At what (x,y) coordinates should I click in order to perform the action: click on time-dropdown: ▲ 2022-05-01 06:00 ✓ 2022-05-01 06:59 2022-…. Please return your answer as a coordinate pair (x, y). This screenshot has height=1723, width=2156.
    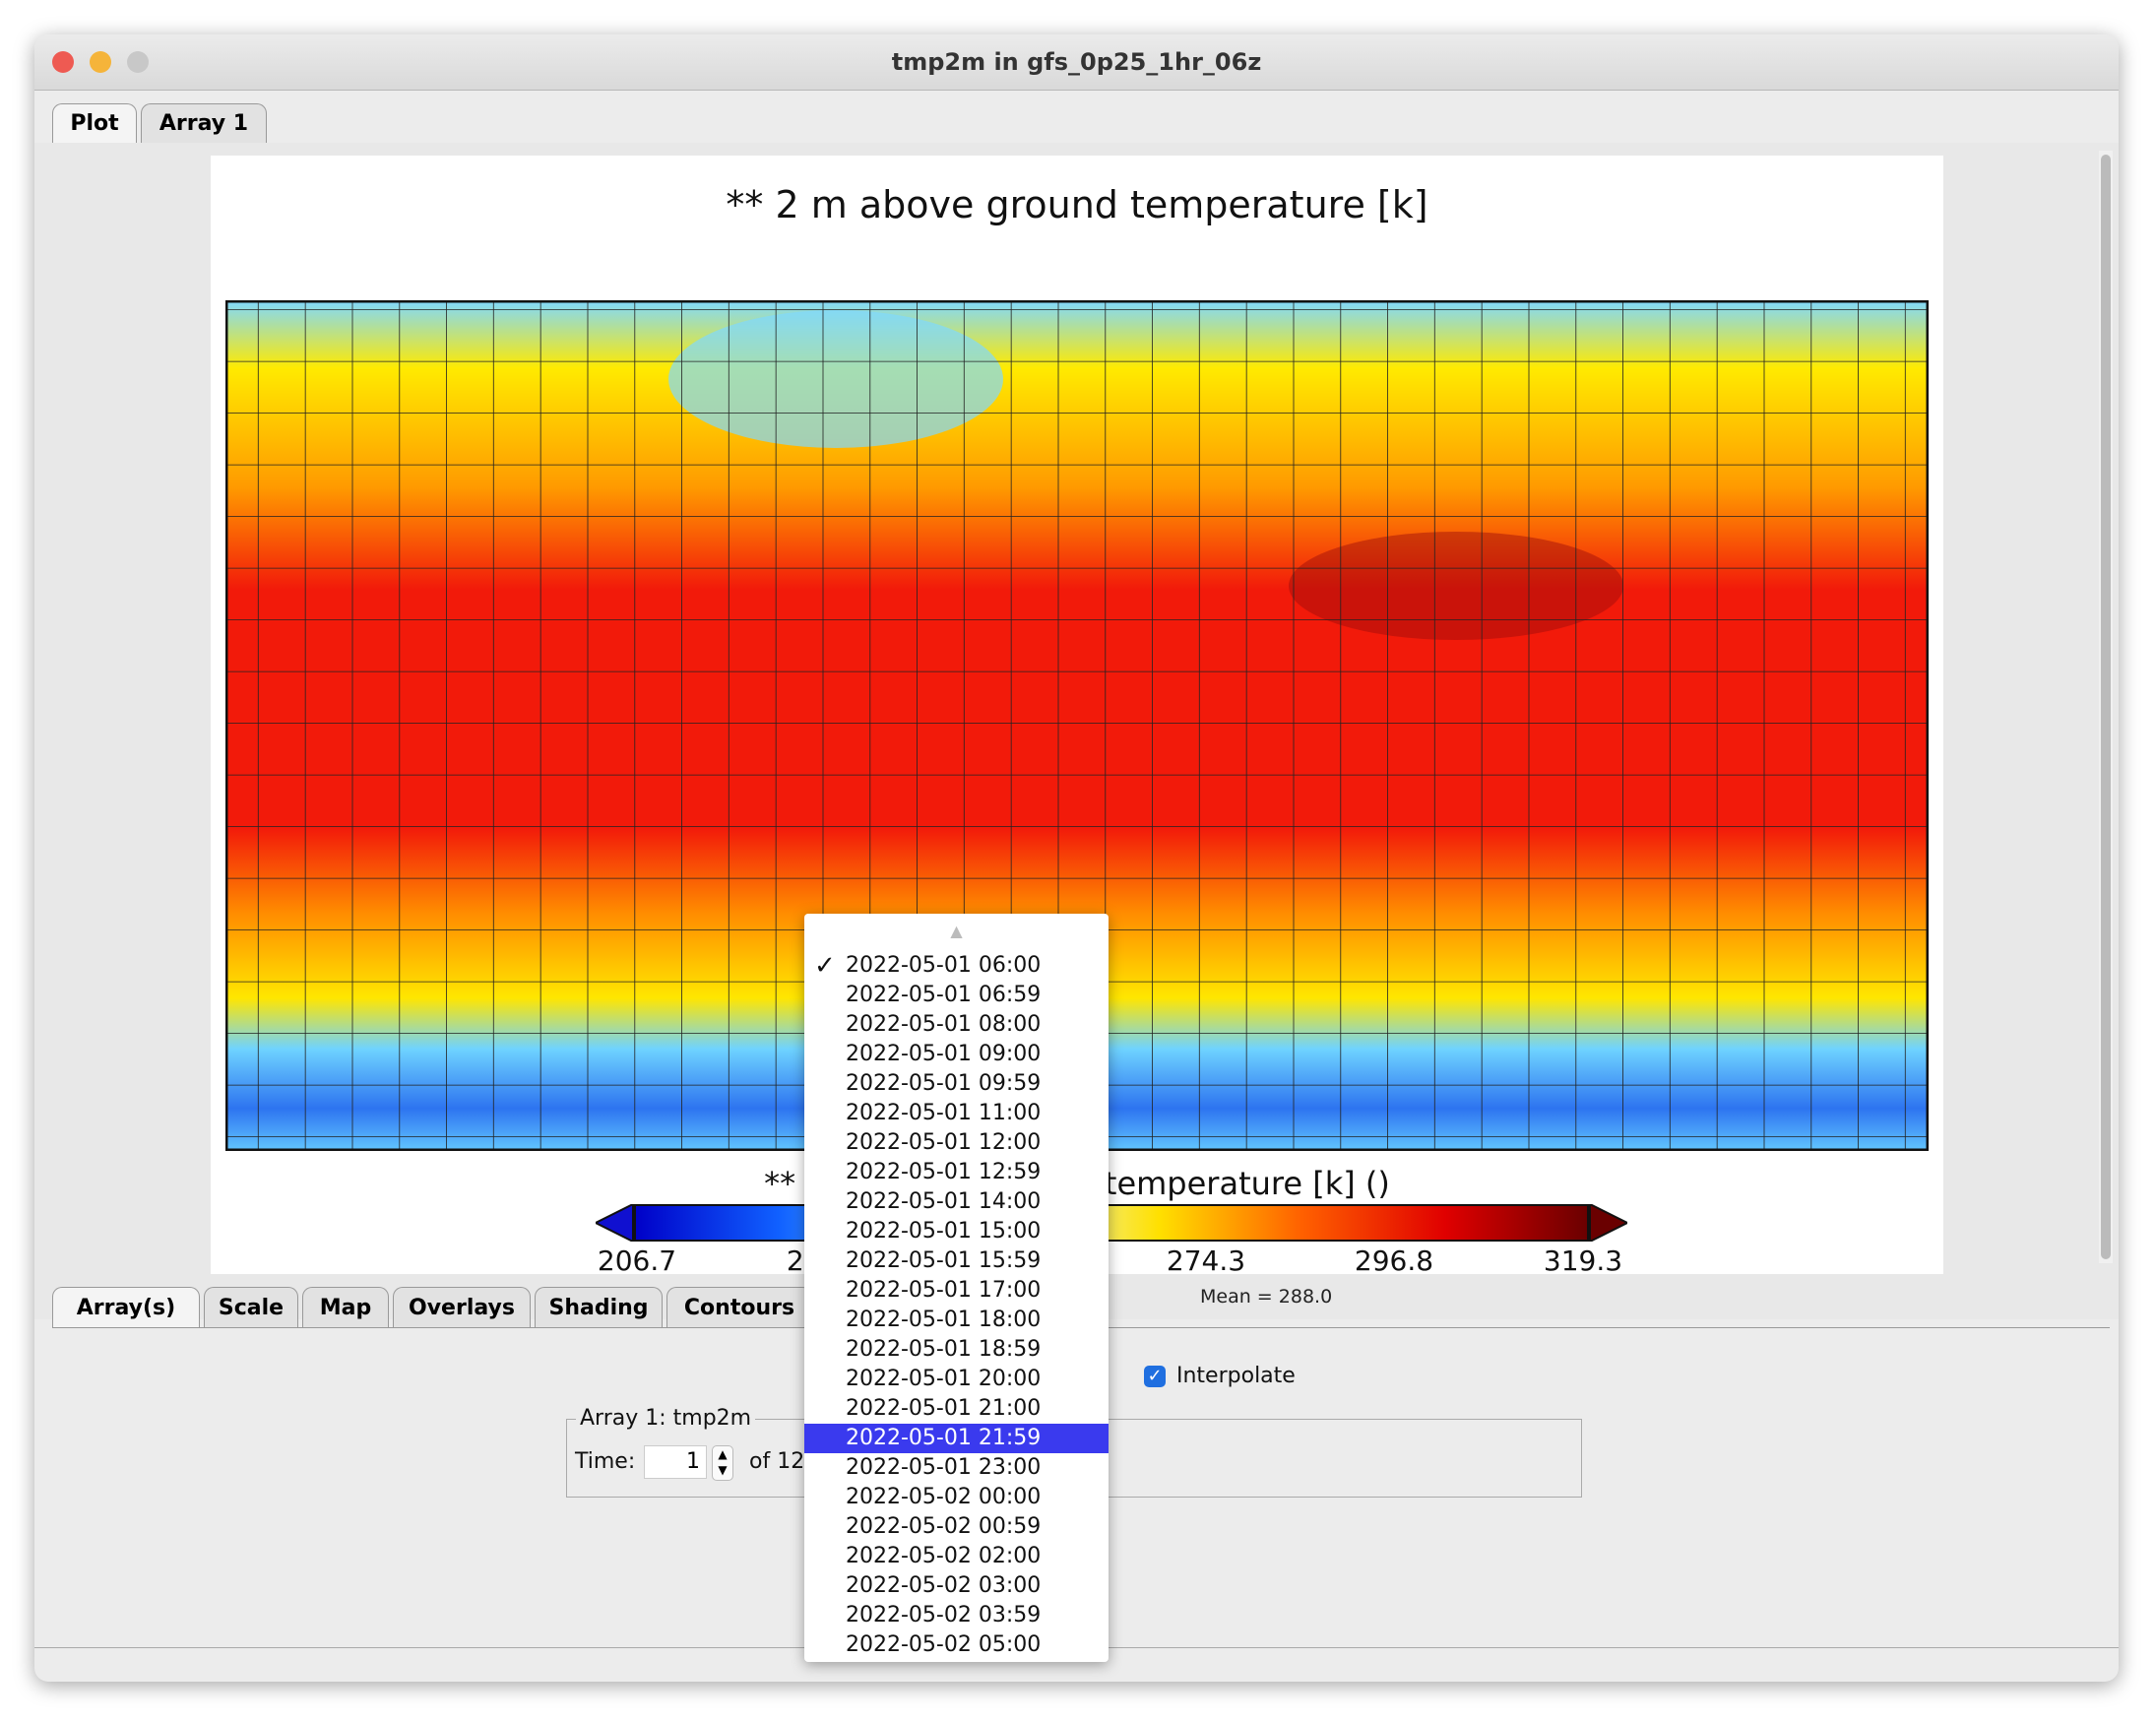
    Looking at the image, I should click on (957, 1288).